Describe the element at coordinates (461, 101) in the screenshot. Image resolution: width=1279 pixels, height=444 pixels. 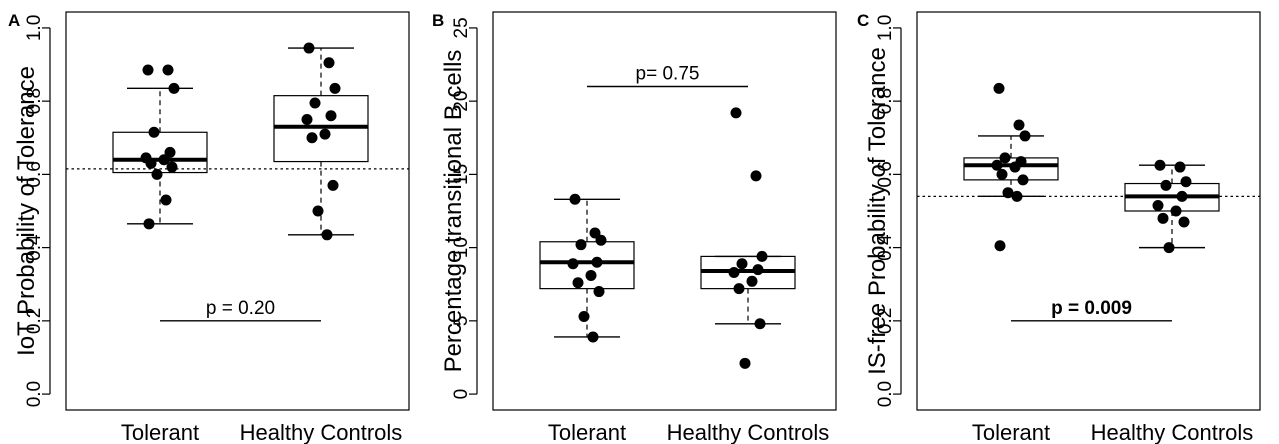
I see `y-tick-label: 20` at that location.